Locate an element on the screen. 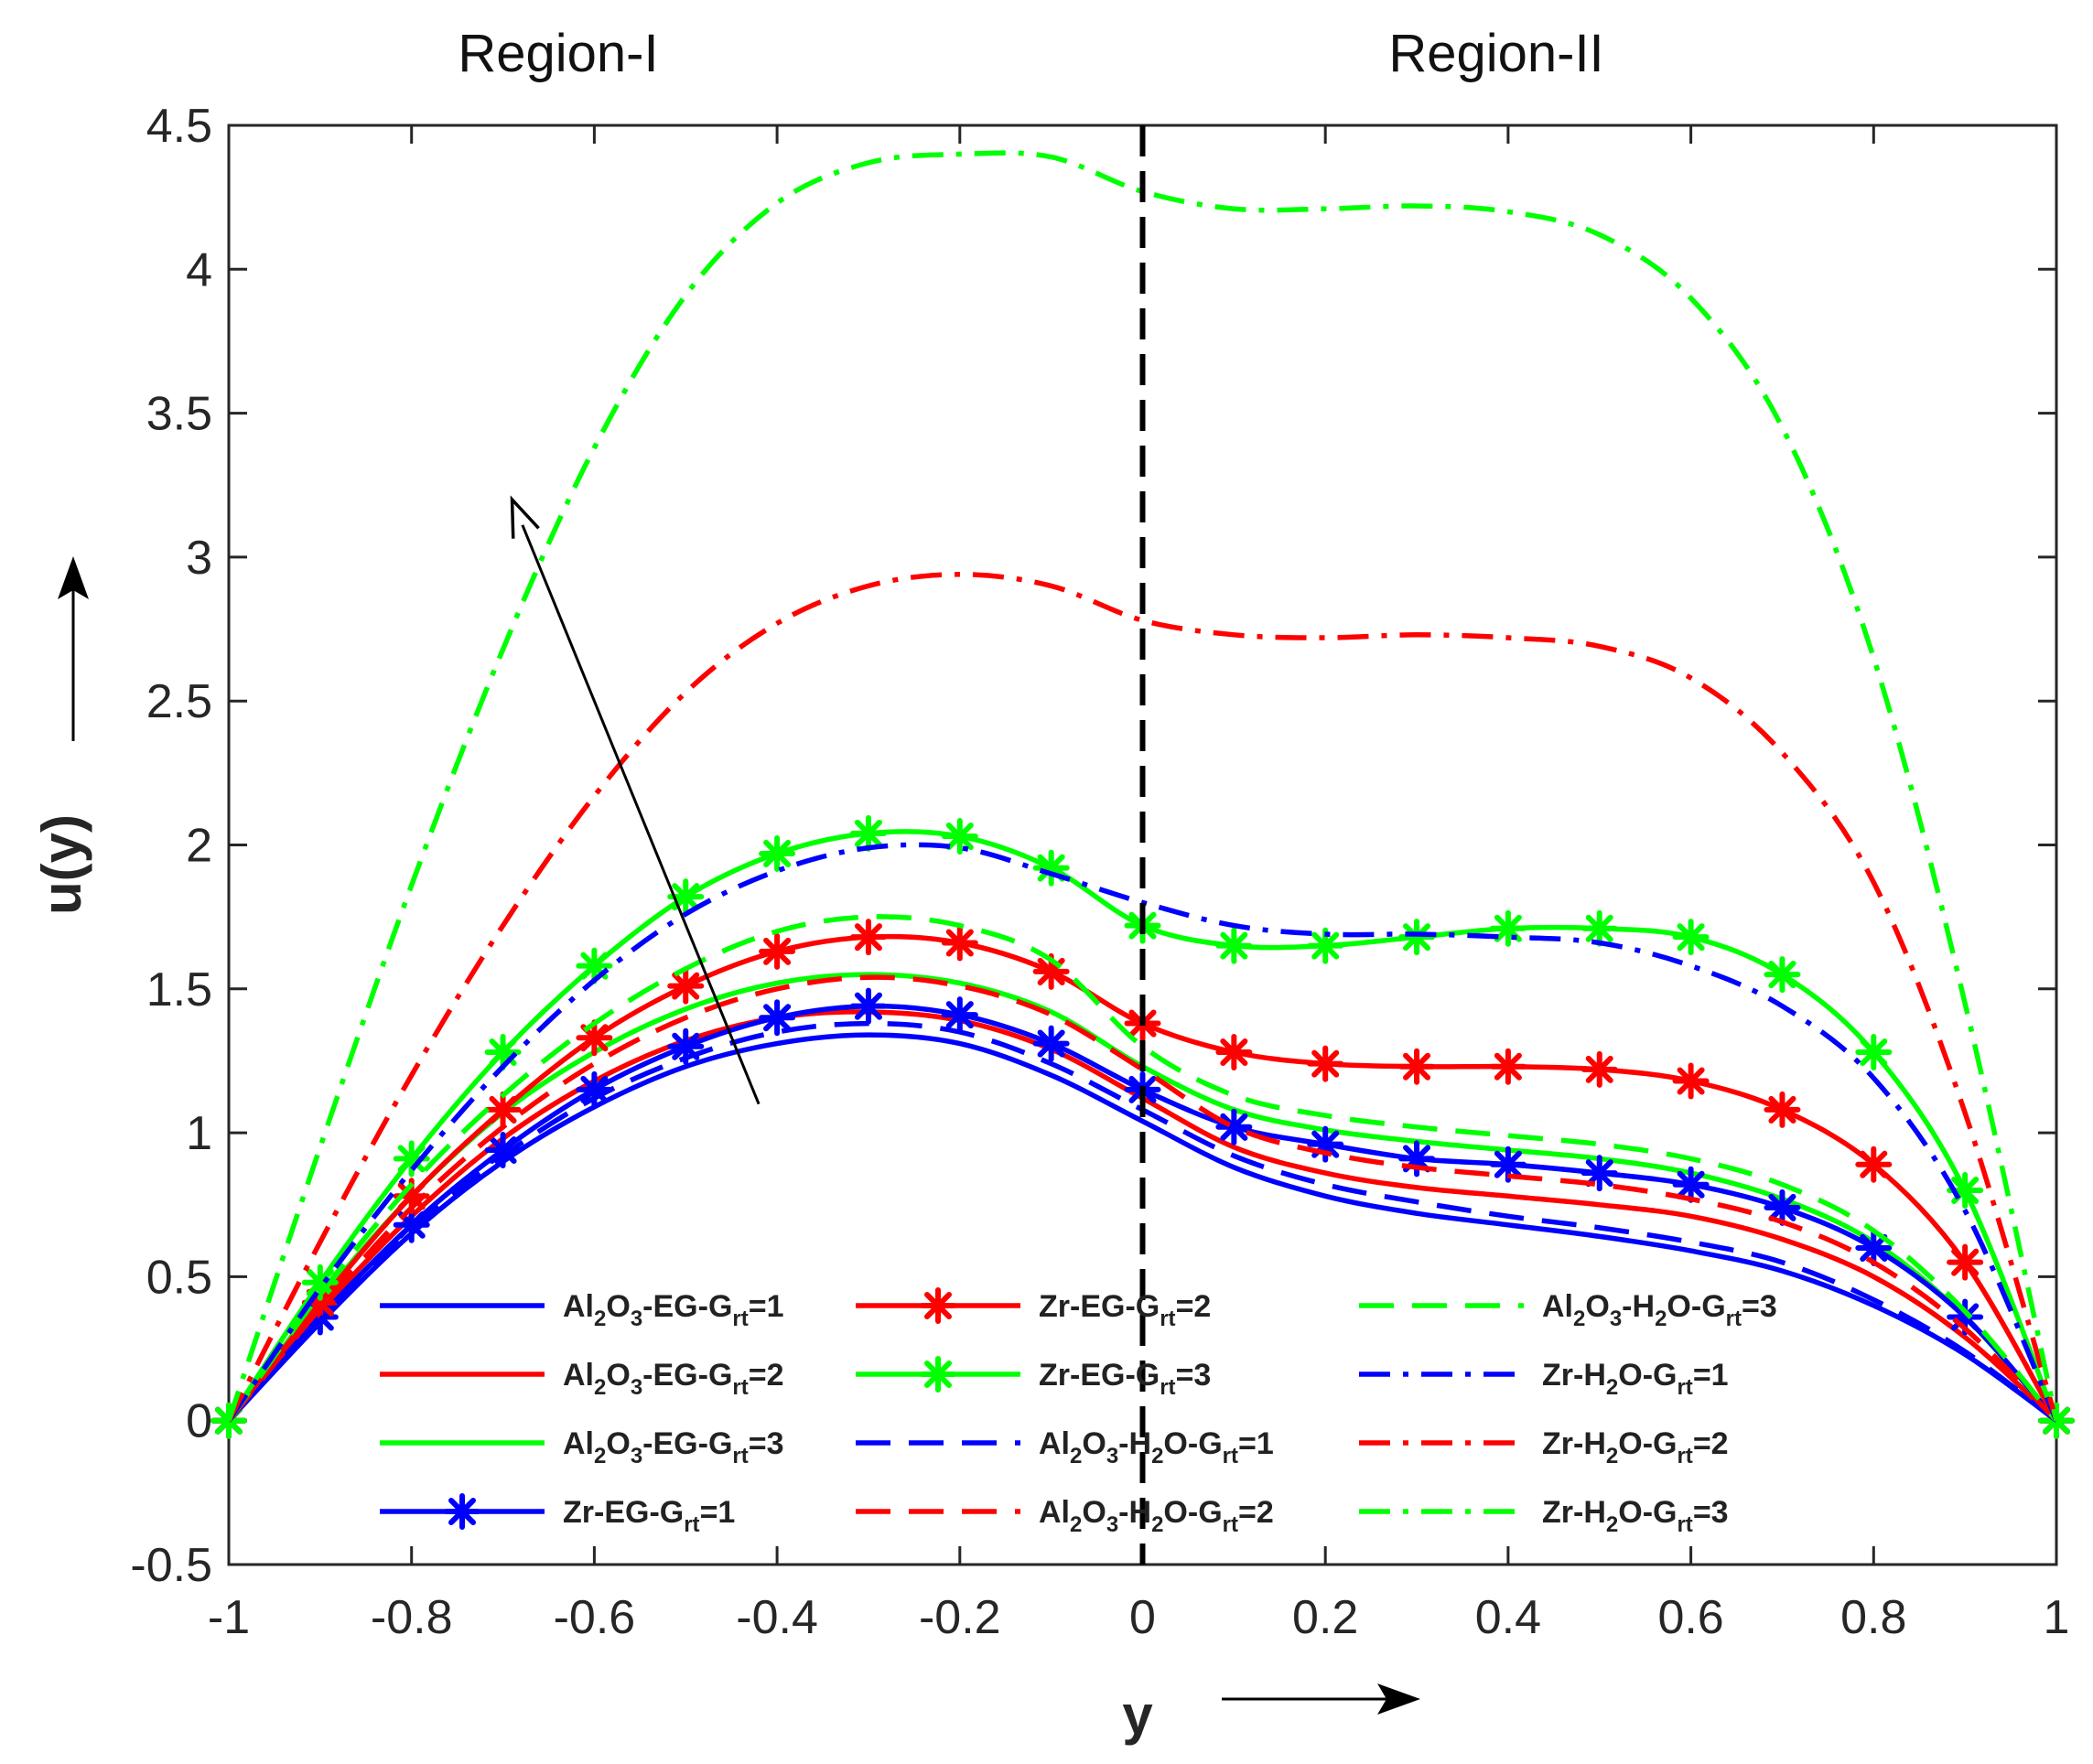 Image resolution: width=2093 pixels, height=1764 pixels. y-tick-label: 4 is located at coordinates (199, 269).